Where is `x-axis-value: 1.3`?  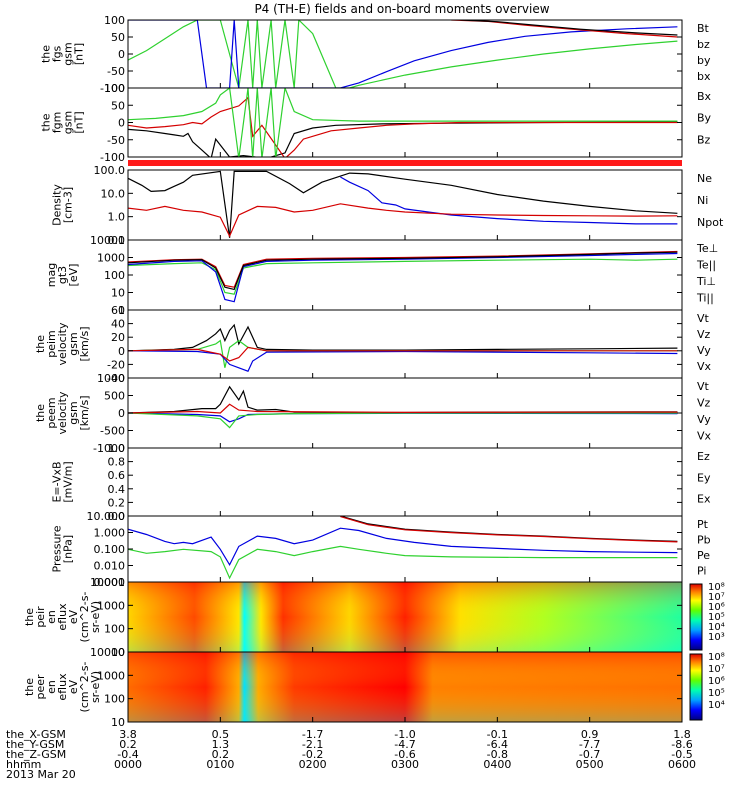 x-axis-value: 1.3 is located at coordinates (221, 744).